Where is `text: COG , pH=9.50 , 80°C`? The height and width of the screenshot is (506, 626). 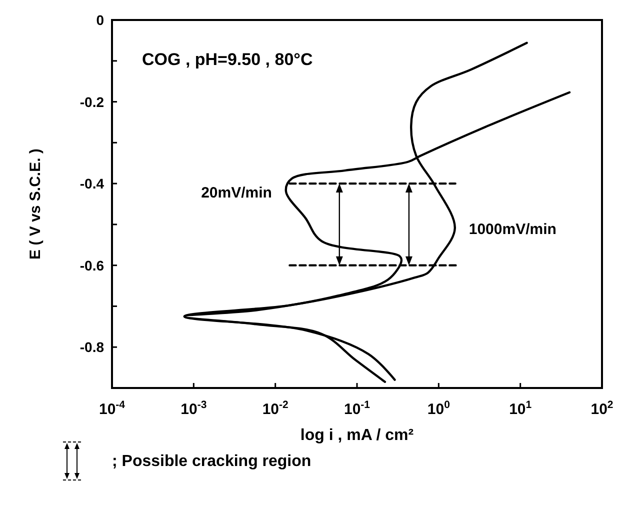 text: COG , pH=9.50 , 80°C is located at coordinates (227, 59).